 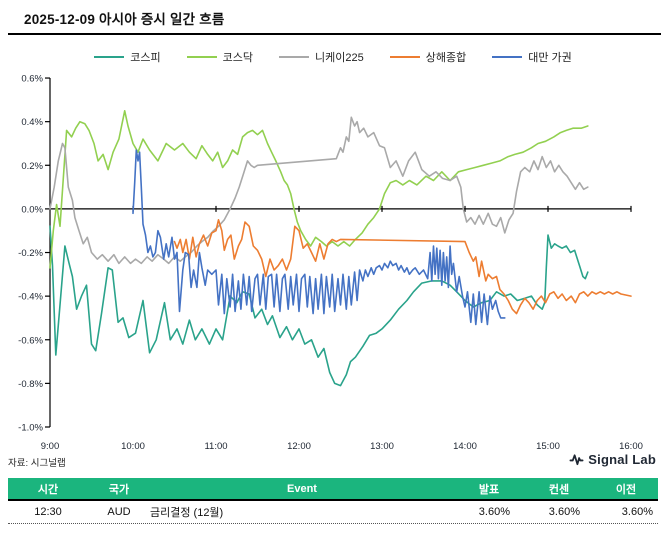 What do you see at coordinates (550, 58) in the screenshot?
I see `legend-label: 대만 가권` at bounding box center [550, 58].